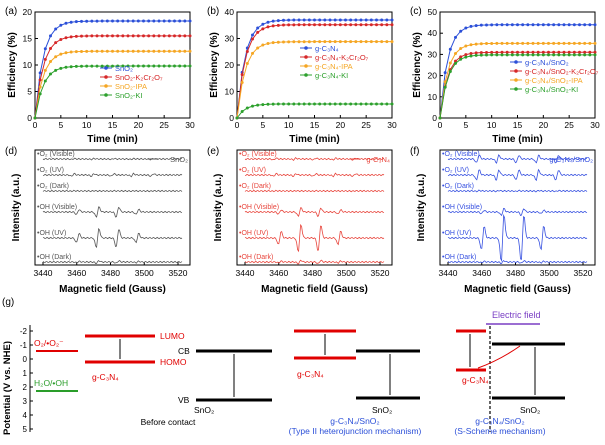 This screenshot has height=445, width=605. I want to click on x-tick-label: 3460, so click(278, 273).